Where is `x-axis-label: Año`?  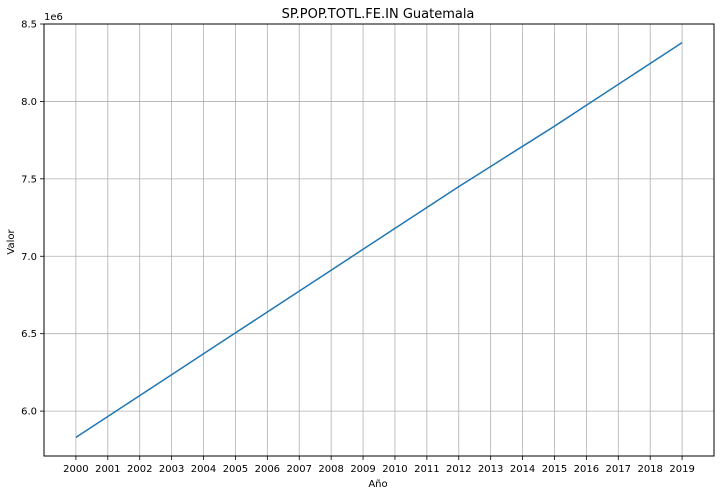 x-axis-label: Año is located at coordinates (377, 484).